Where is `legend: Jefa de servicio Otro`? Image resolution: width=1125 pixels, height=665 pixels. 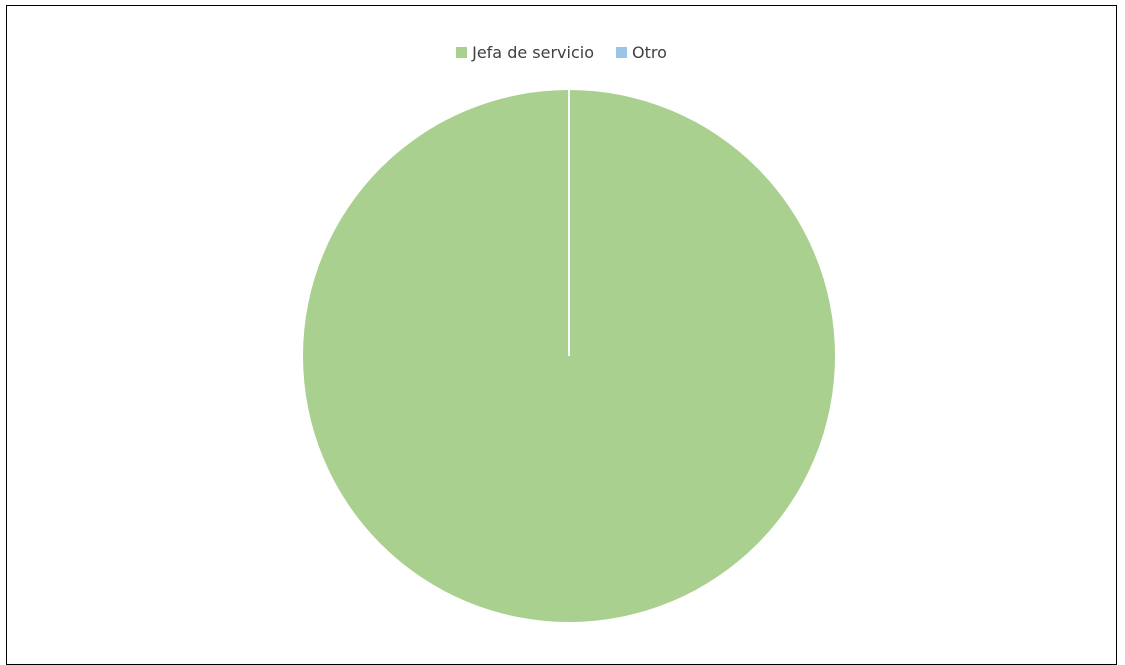
legend: Jefa de servicio Otro is located at coordinates (561, 52).